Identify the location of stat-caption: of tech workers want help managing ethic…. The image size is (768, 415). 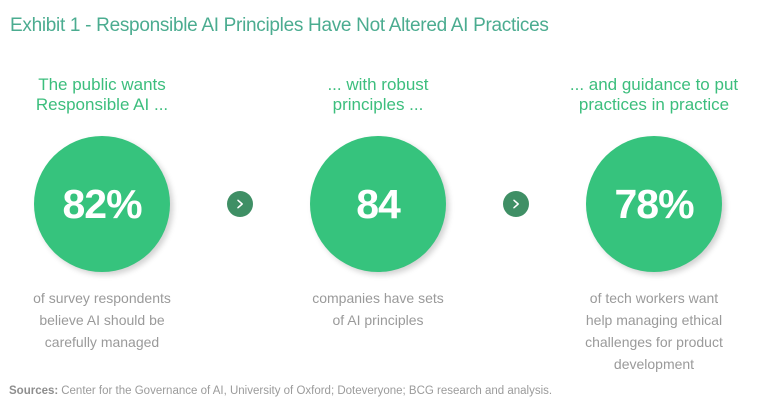
(654, 331).